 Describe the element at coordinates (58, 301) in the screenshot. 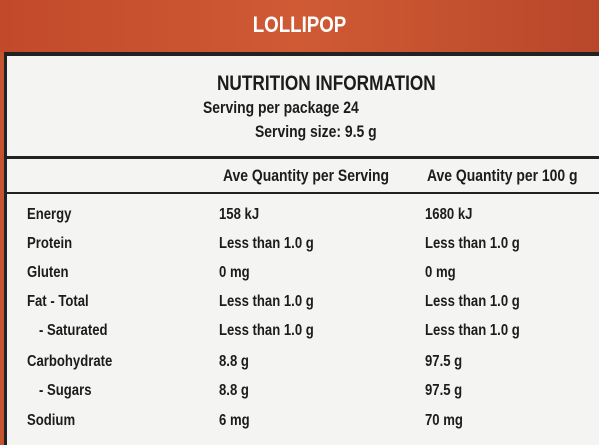

I see `row-label: Fat - Total` at that location.